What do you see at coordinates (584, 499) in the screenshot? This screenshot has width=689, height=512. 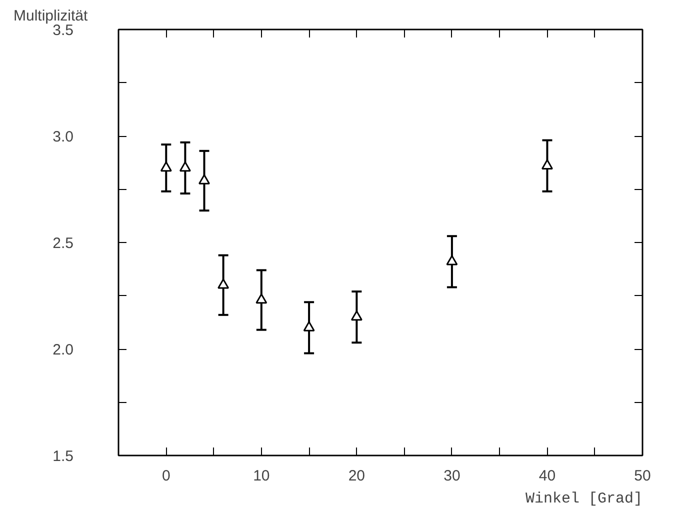 I see `x-axis-title: Winkel [Grad]` at bounding box center [584, 499].